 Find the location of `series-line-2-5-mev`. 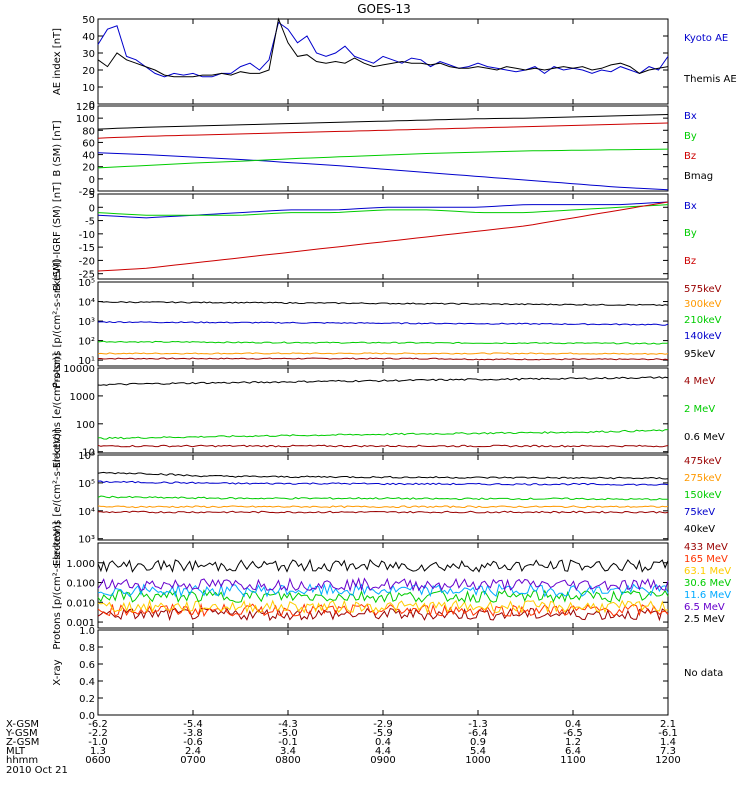

series-line-2-5-mev is located at coordinates (383, 565).